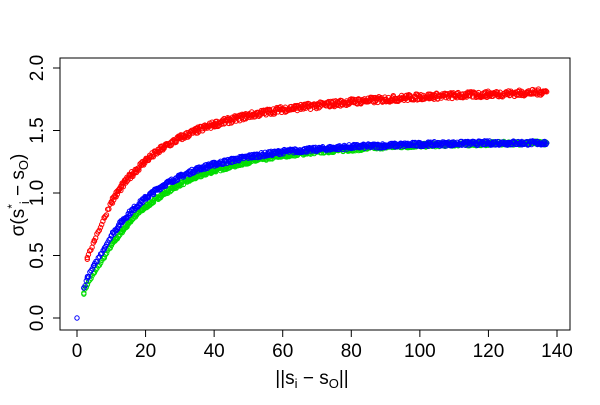 This screenshot has width=600, height=405. I want to click on x-tick-label: 80, so click(351, 351).